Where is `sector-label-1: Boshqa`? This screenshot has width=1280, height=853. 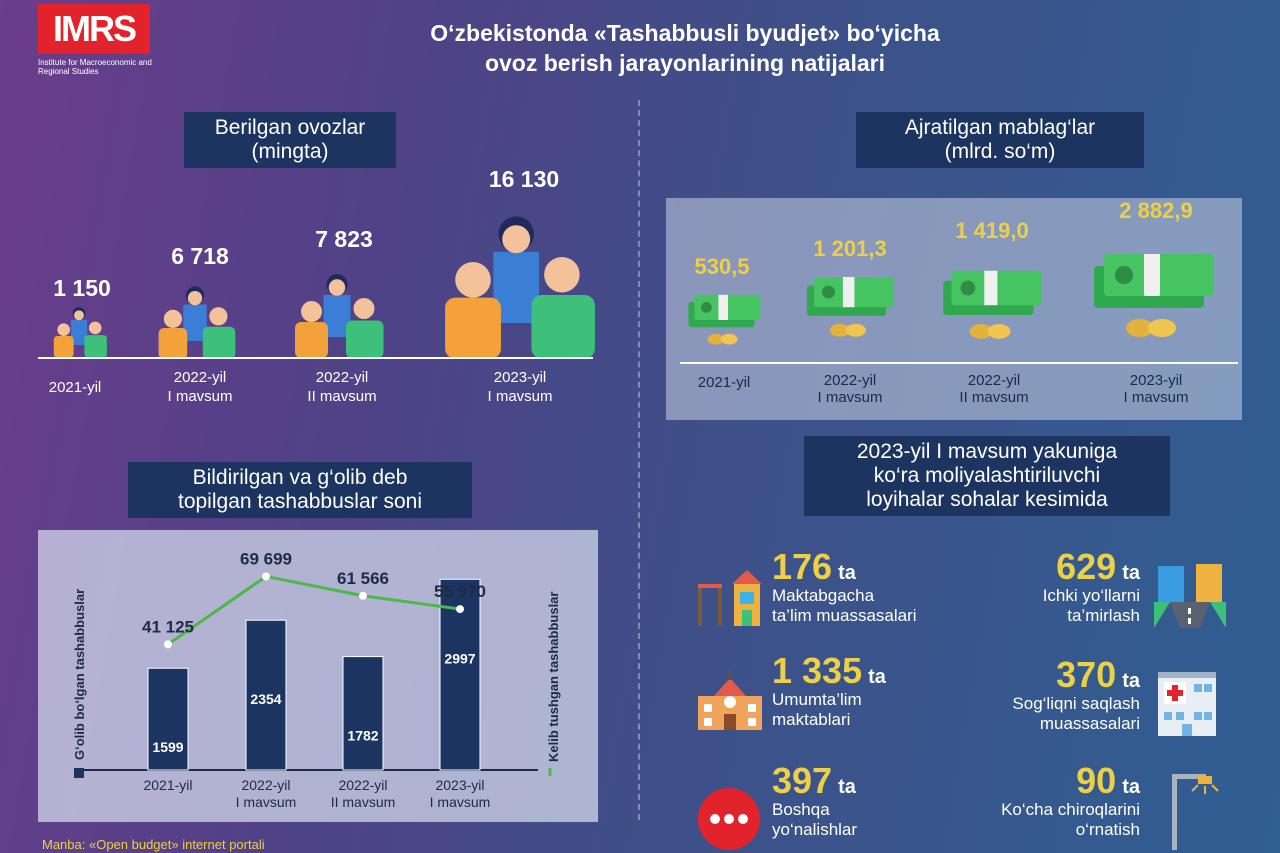 sector-label-1: Boshqa is located at coordinates (801, 809).